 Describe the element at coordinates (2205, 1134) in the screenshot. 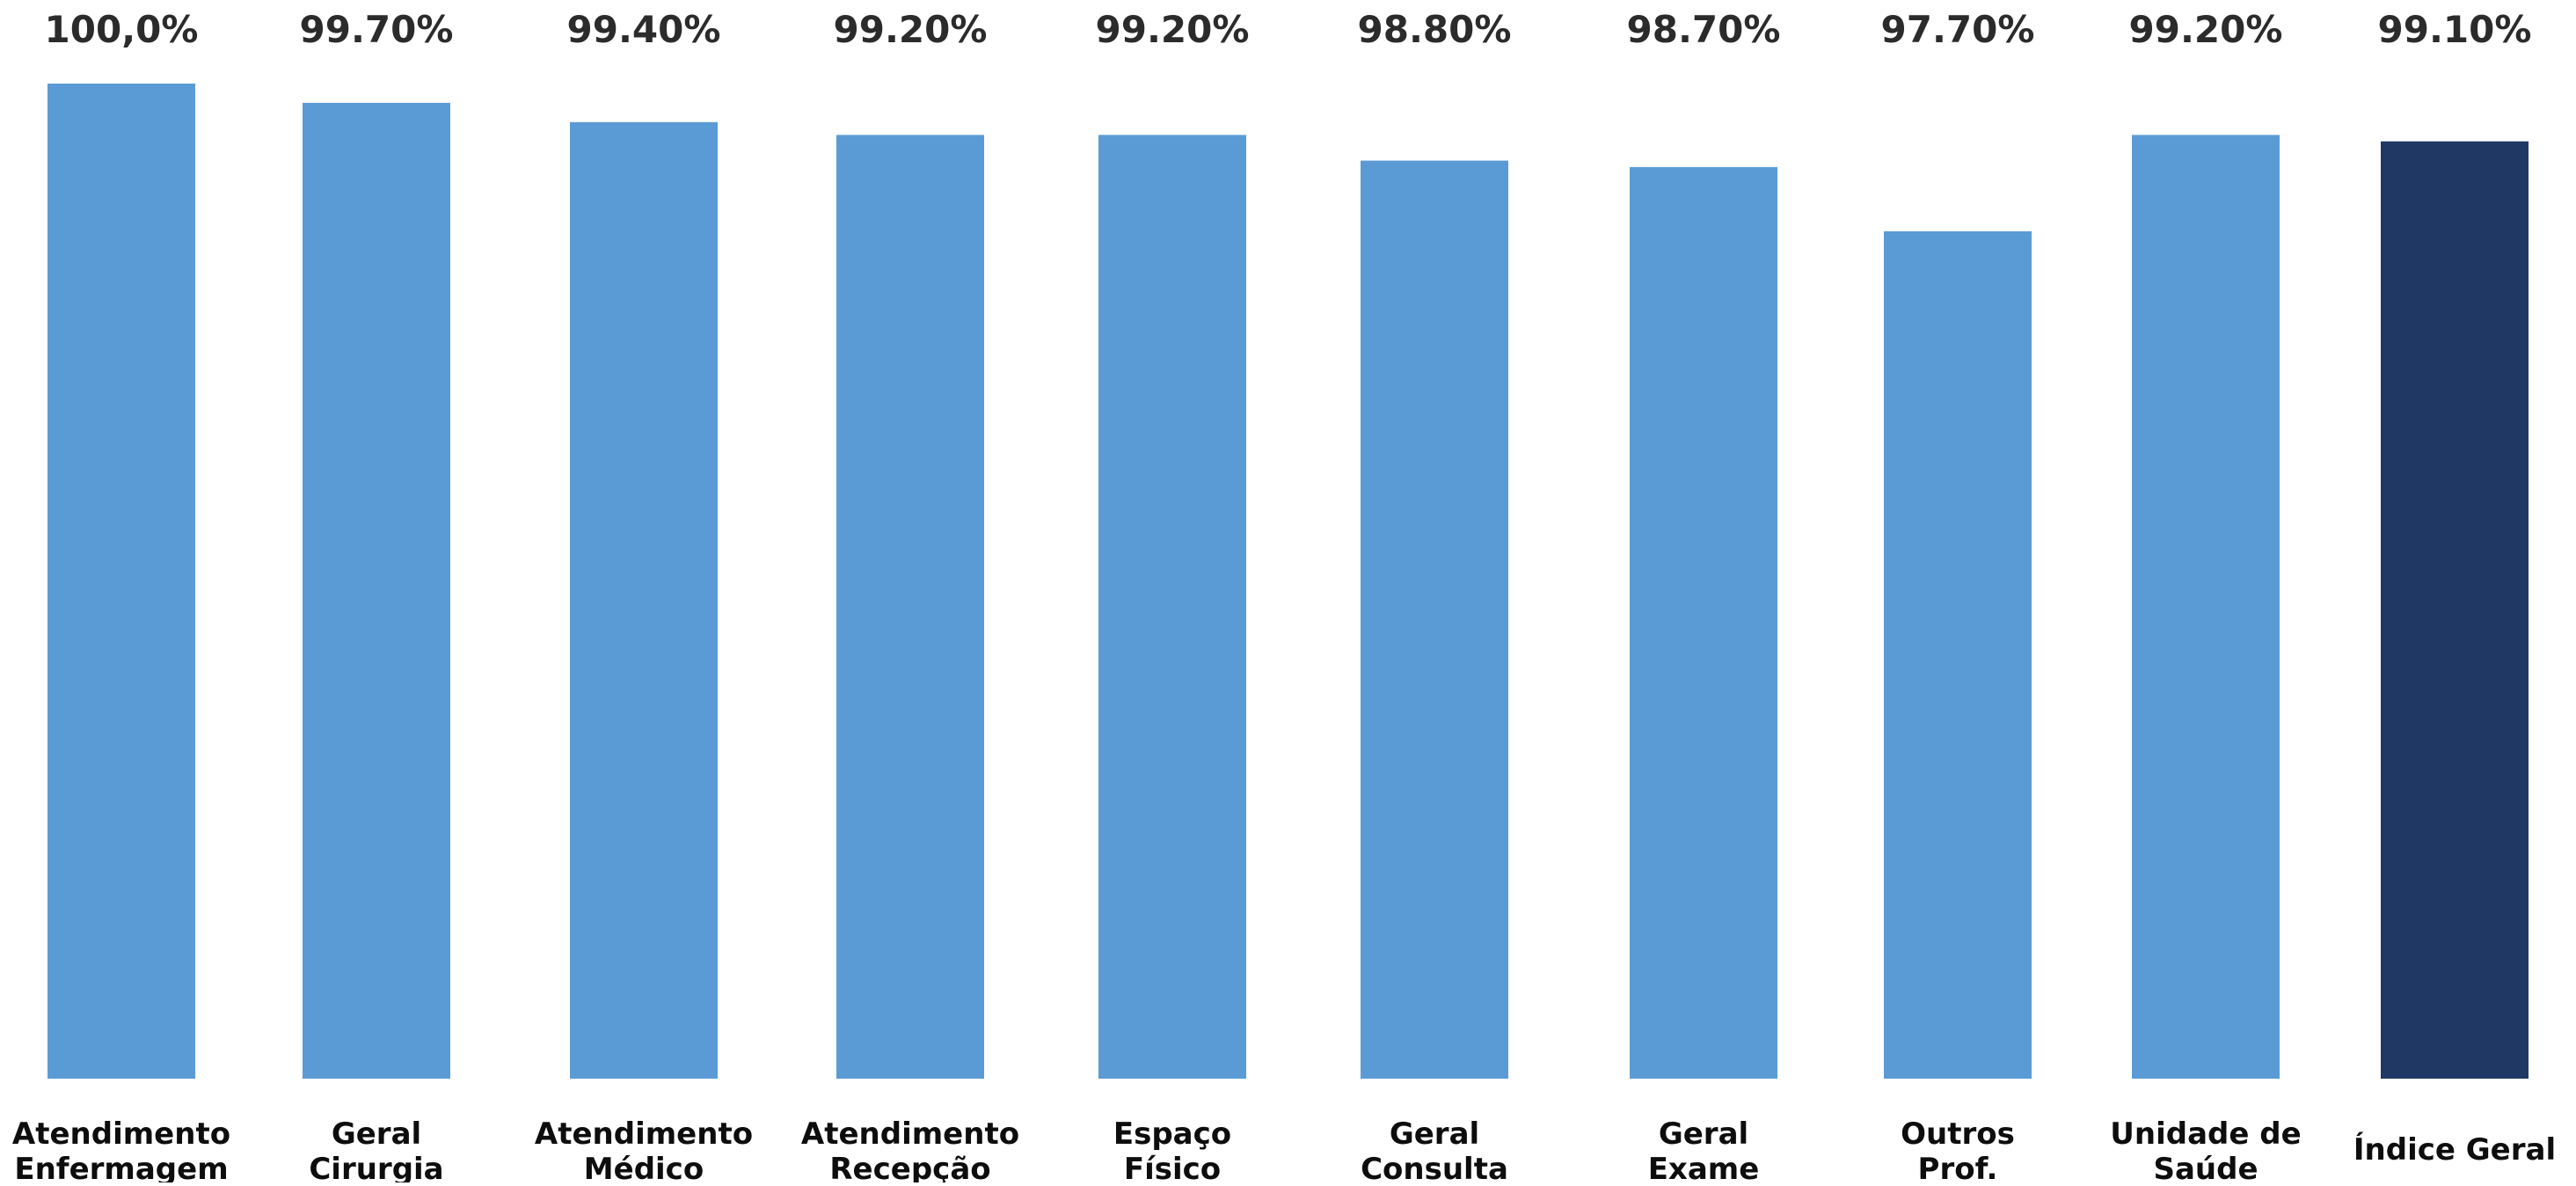

I see `category-label-9-line-1: Unidade de` at that location.